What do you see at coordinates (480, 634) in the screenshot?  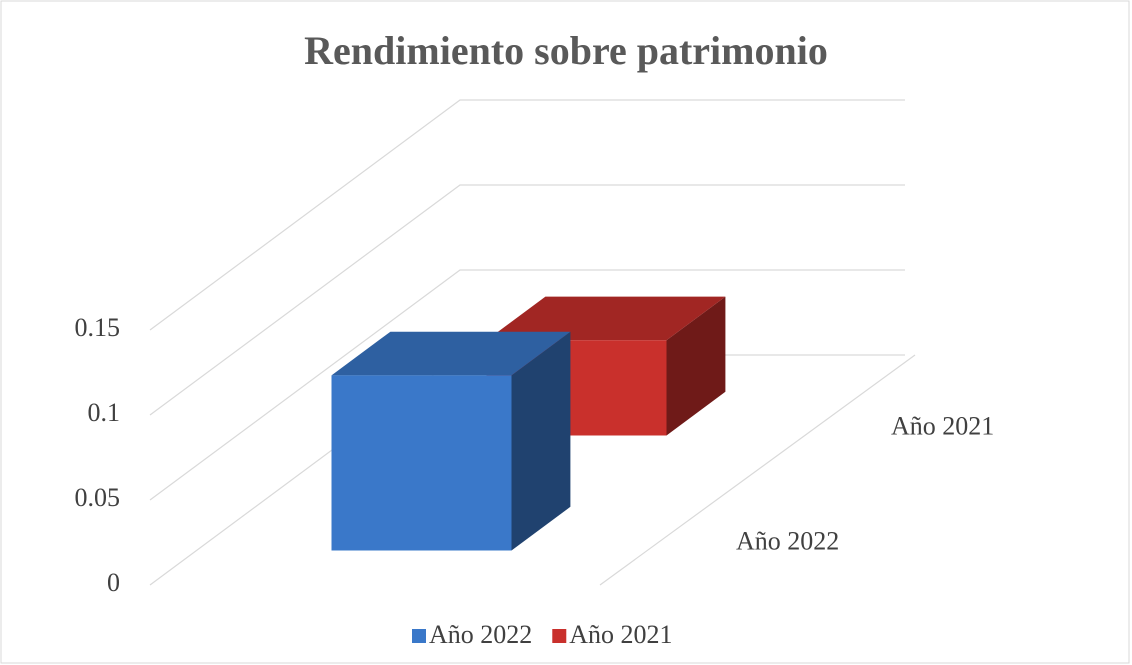 I see `legend-label: Año 2022` at bounding box center [480, 634].